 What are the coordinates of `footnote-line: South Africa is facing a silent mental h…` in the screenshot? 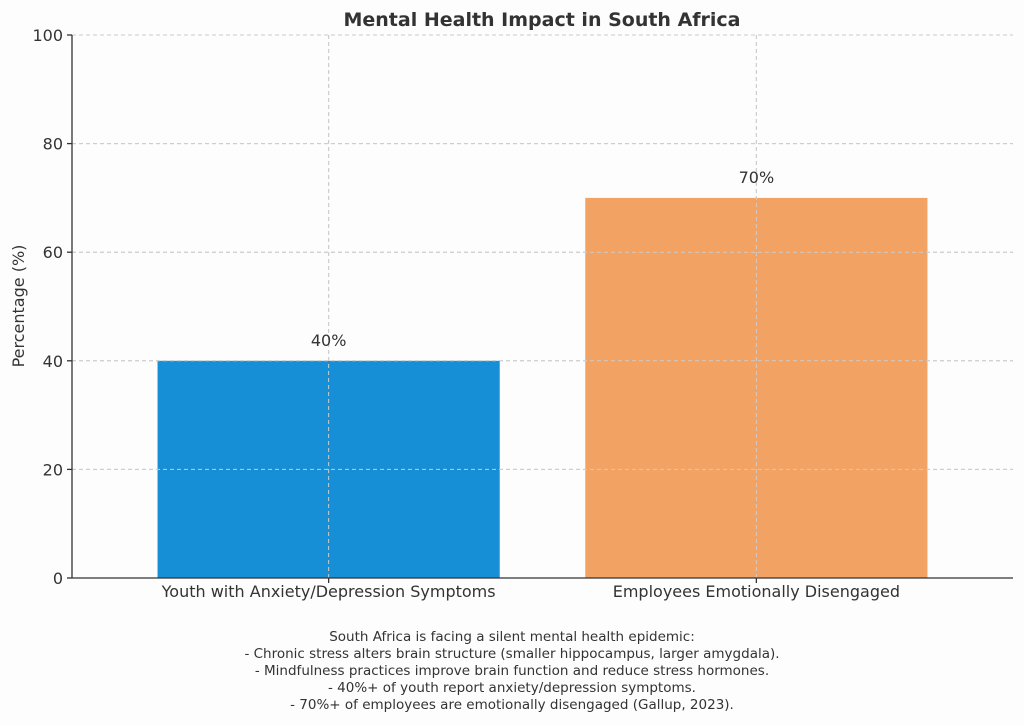 It's located at (512, 637).